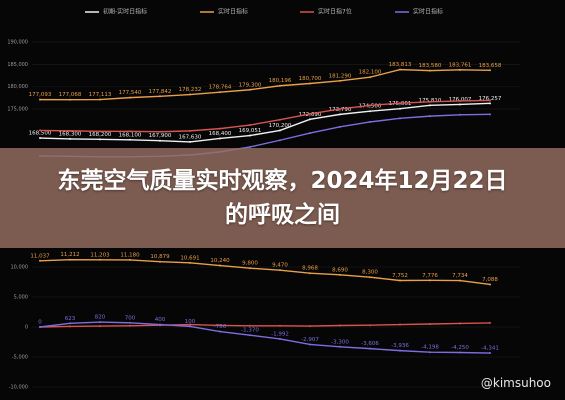 The width and height of the screenshot is (565, 400). I want to click on data-label: -4,341, so click(490, 349).